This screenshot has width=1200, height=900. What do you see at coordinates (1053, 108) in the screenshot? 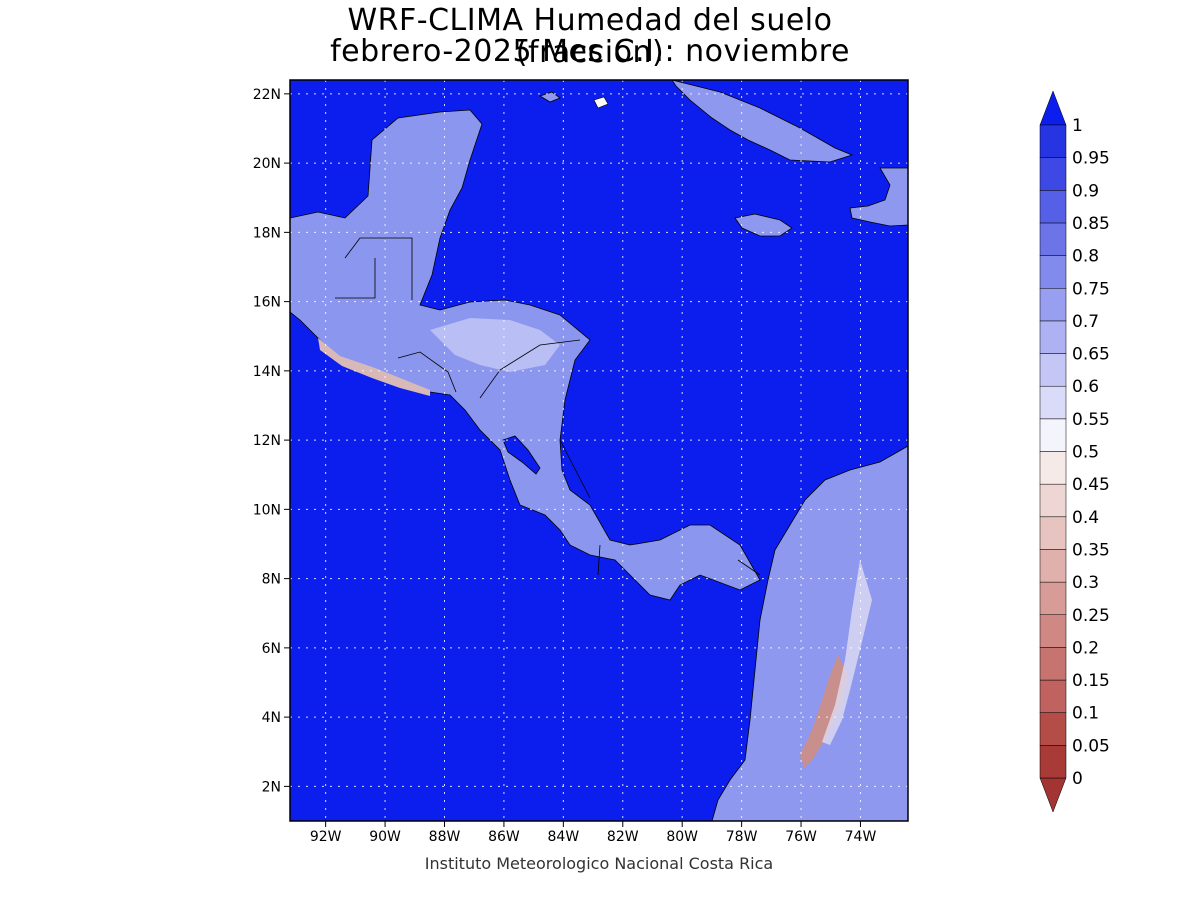
I see `colorbar-over-arrow` at bounding box center [1053, 108].